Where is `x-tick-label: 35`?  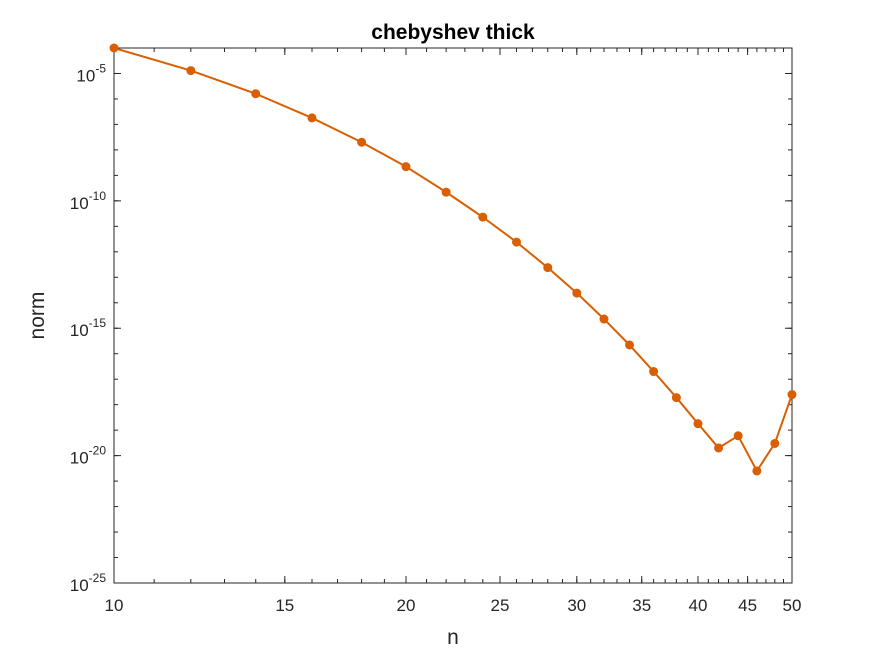
x-tick-label: 35 is located at coordinates (641, 605).